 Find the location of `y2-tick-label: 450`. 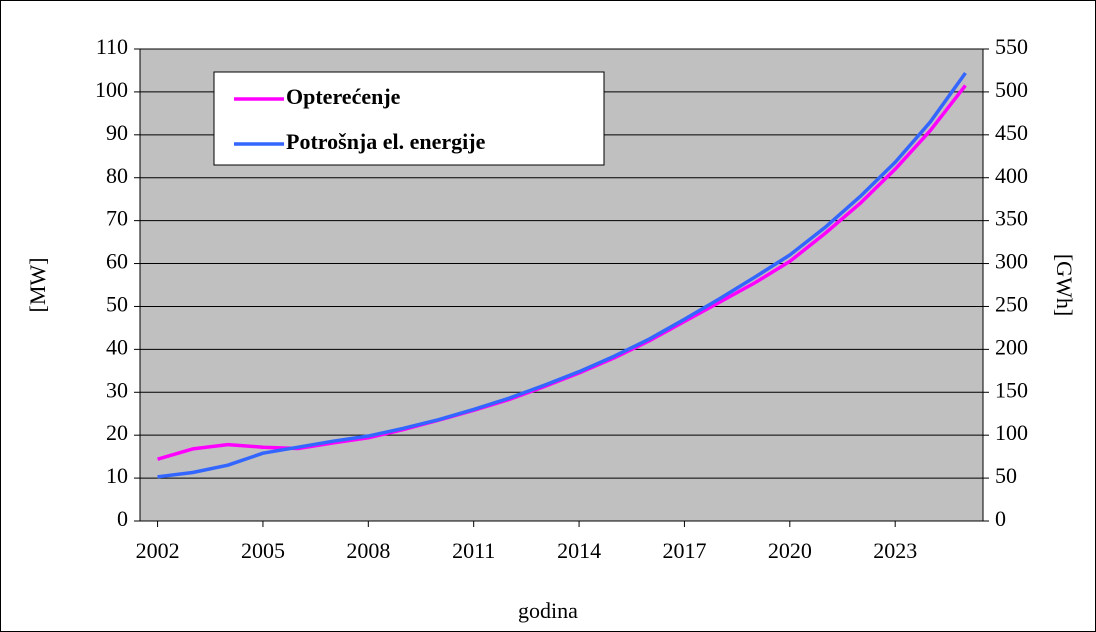

y2-tick-label: 450 is located at coordinates (1011, 132).